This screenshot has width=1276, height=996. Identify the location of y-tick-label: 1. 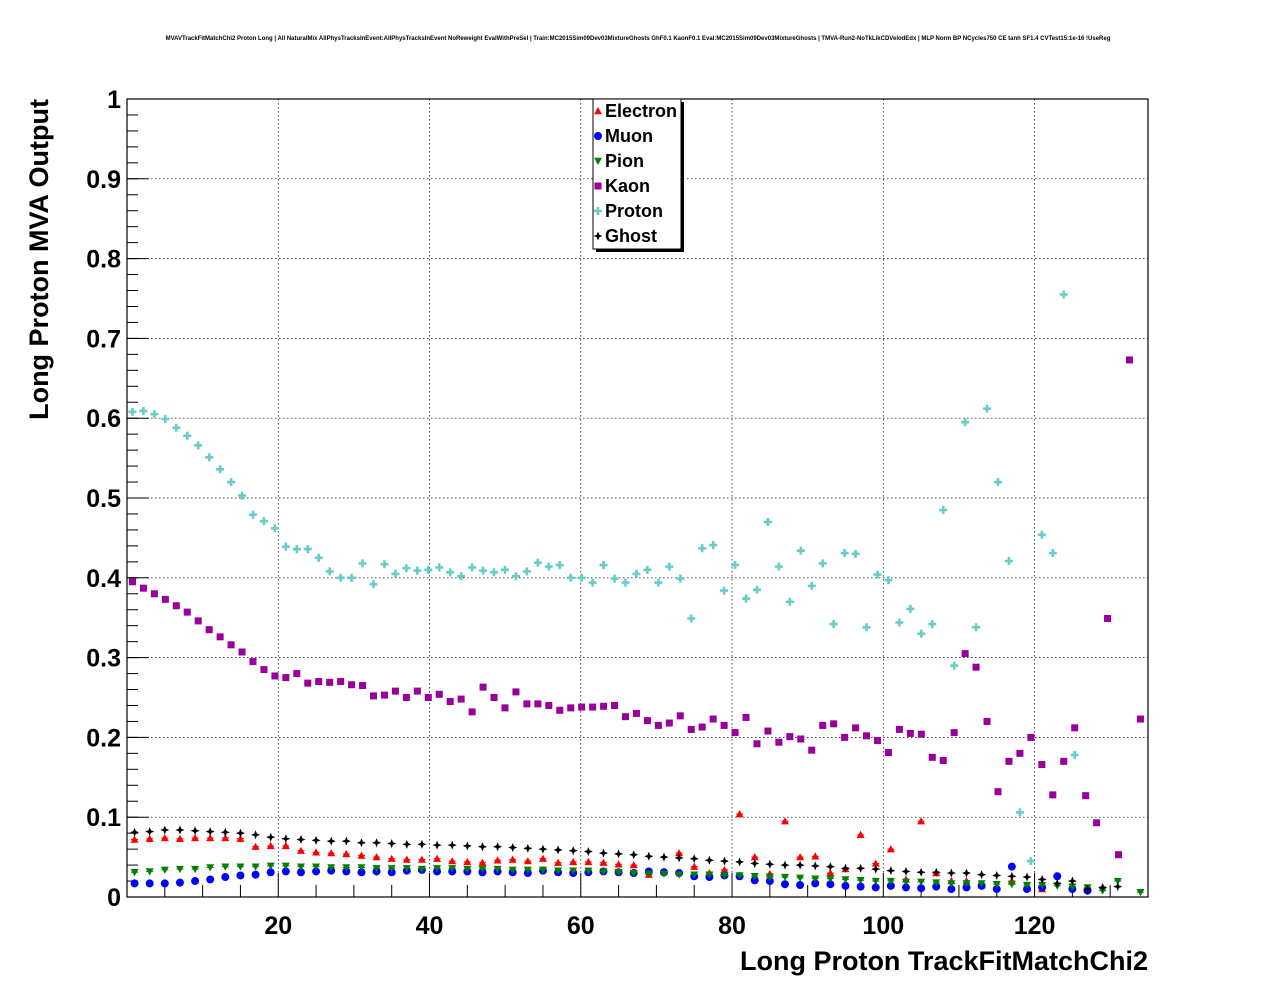
(114, 100).